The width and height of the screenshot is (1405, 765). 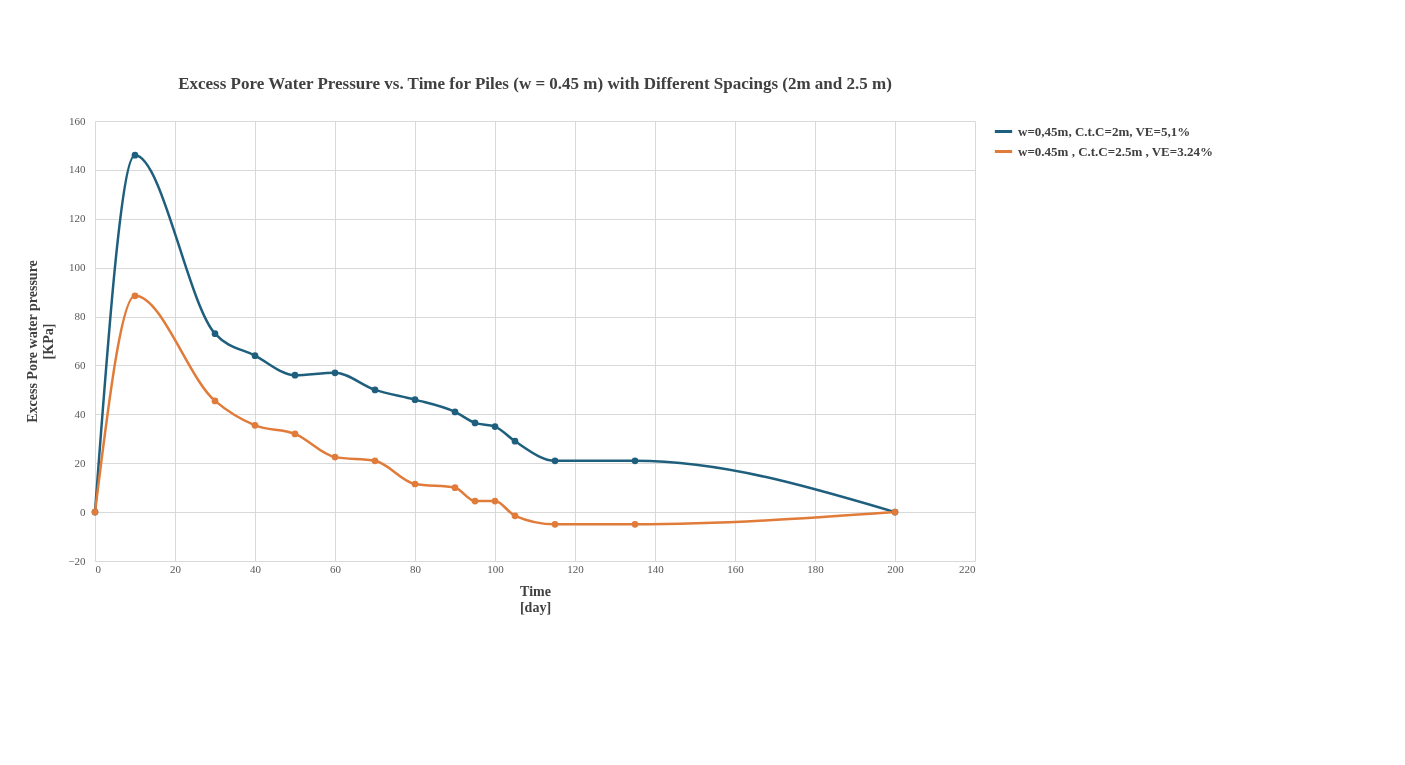 What do you see at coordinates (535, 83) in the screenshot?
I see `chart-title: Excess Pore Water Pressure vs. Time for Piles (w = 0.45 m) with Different Spacings (2m and 2.5 m)` at bounding box center [535, 83].